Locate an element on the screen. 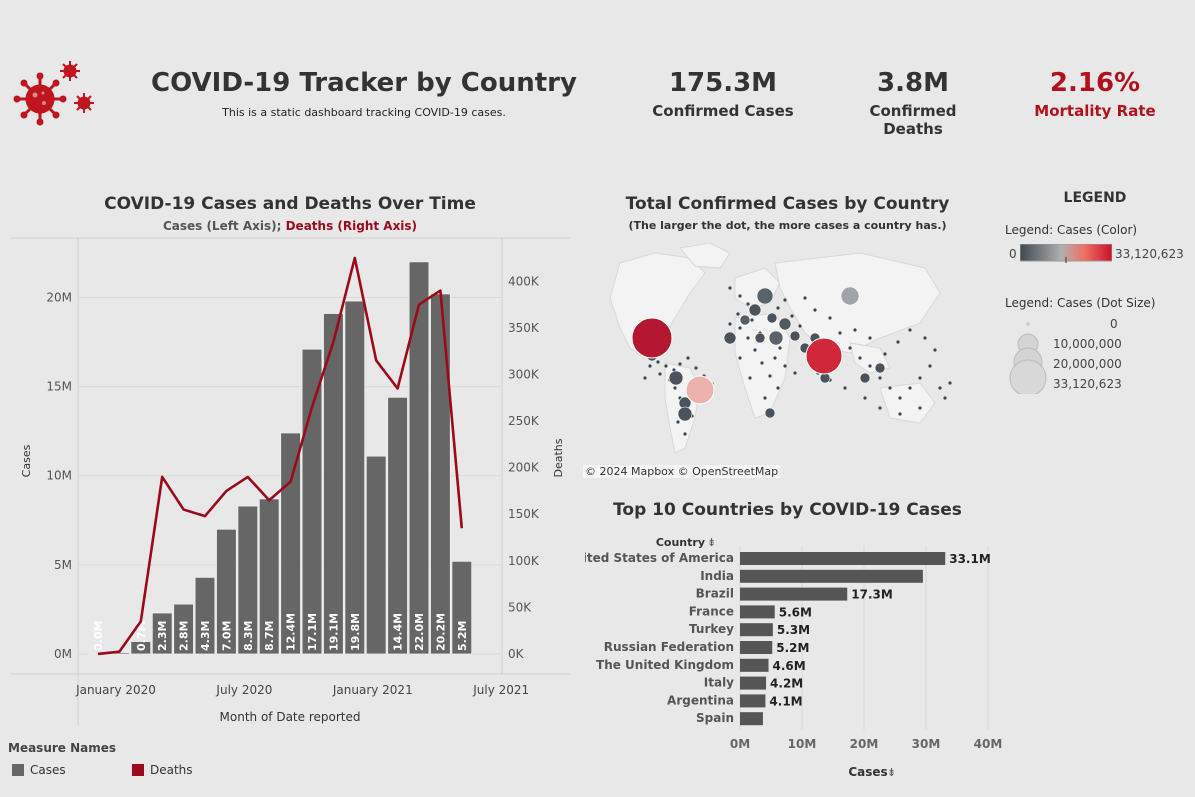 This screenshot has height=797, width=1195. subtitle-deaths: Deaths (Right Axis) is located at coordinates (351, 226).